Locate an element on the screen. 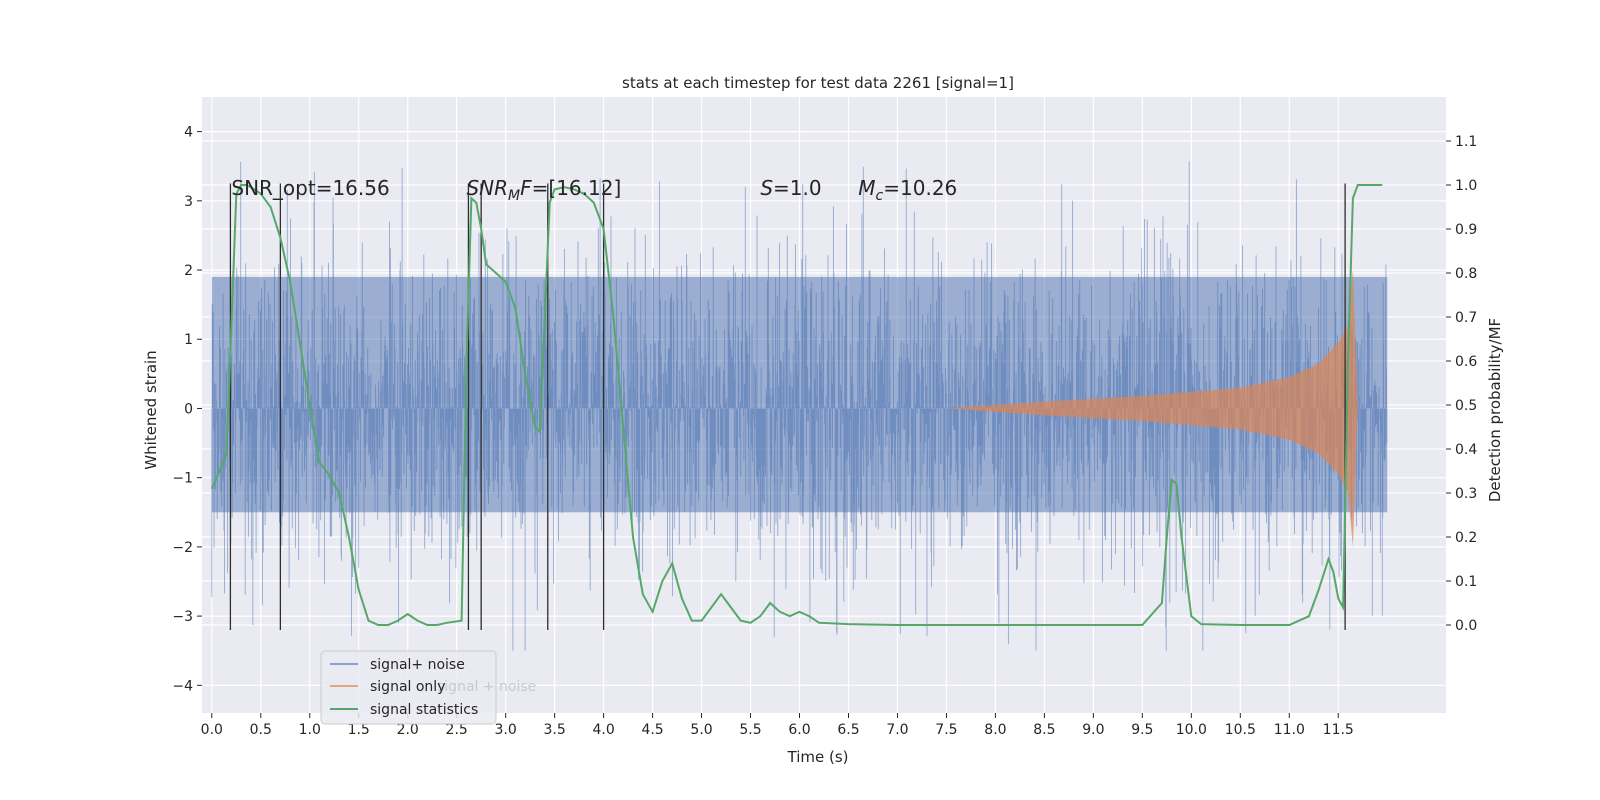 Image resolution: width=1600 pixels, height=800 pixels. y-right-axis-ticks: 1.1 1.0 0.9 0.8 0.7 0.6 0.5 0.4 0.3 0.2 0.1 0.0 is located at coordinates (1461, 384).